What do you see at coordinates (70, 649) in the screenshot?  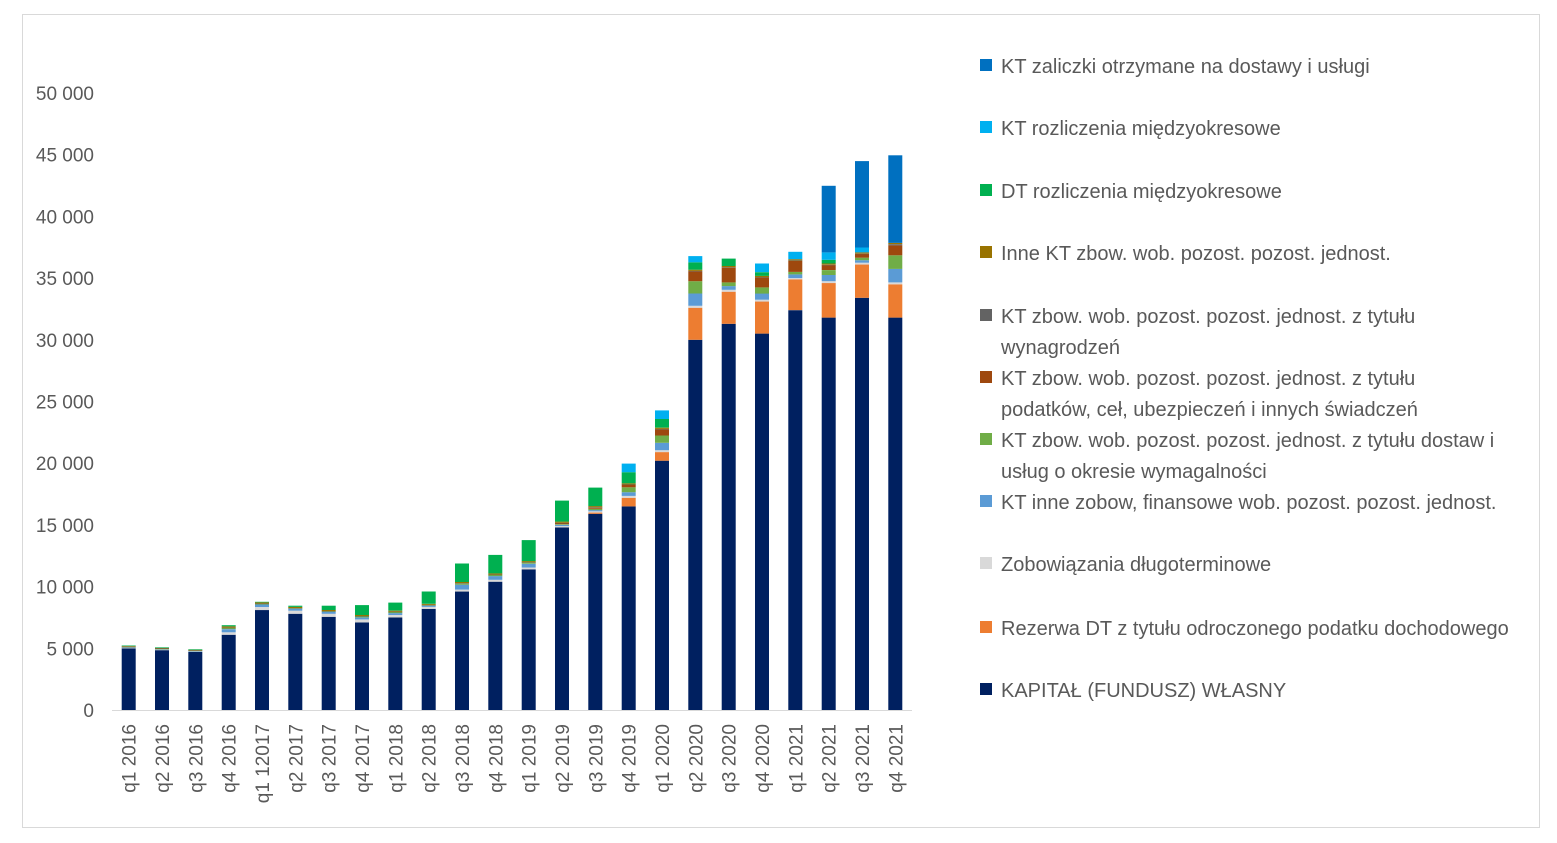 I see `y-tick-label: 5 000` at bounding box center [70, 649].